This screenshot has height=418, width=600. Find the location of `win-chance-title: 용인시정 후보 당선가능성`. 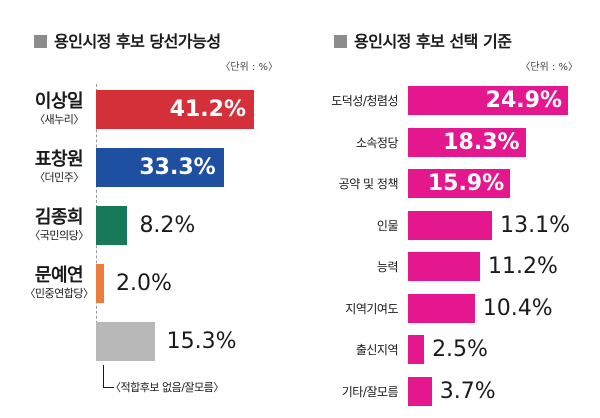

win-chance-title: 용인시정 후보 당선가능성 is located at coordinates (127, 40).